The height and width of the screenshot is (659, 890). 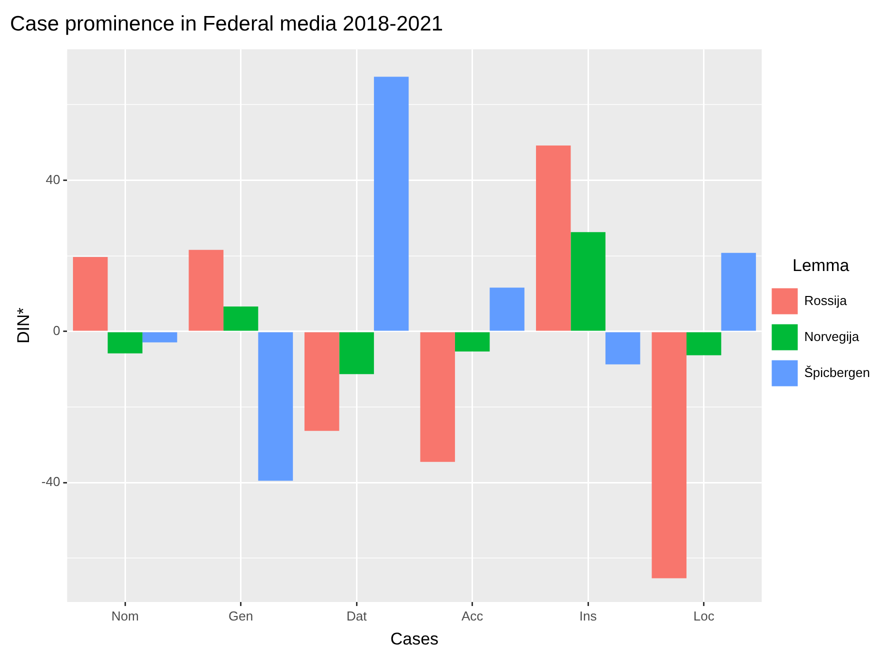 I want to click on x-tick-label: Dat, so click(x=357, y=616).